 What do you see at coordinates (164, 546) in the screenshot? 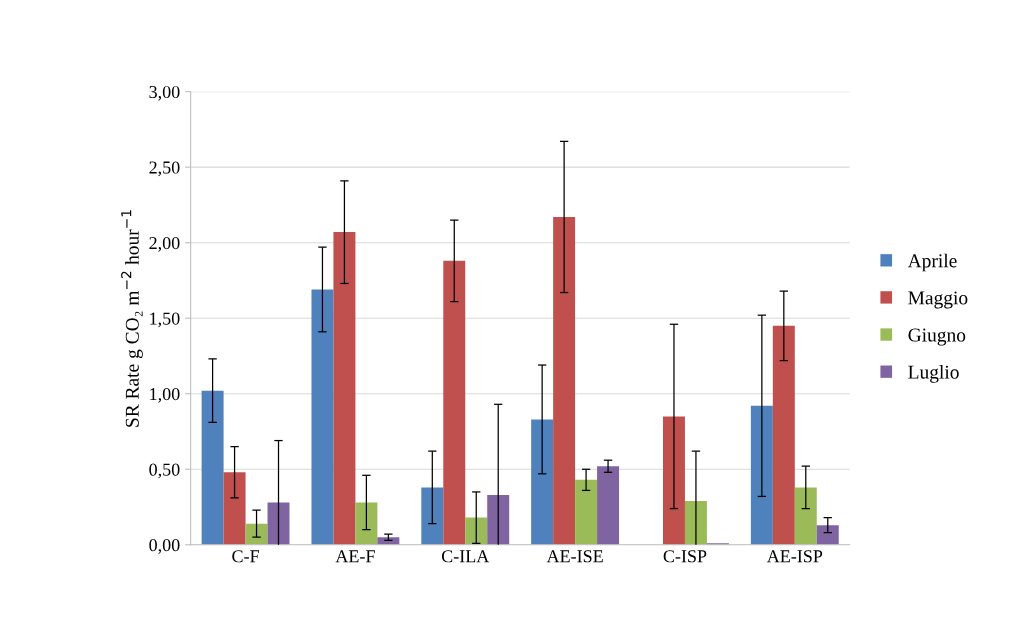
I see `y-tick-label: 0,00` at bounding box center [164, 546].